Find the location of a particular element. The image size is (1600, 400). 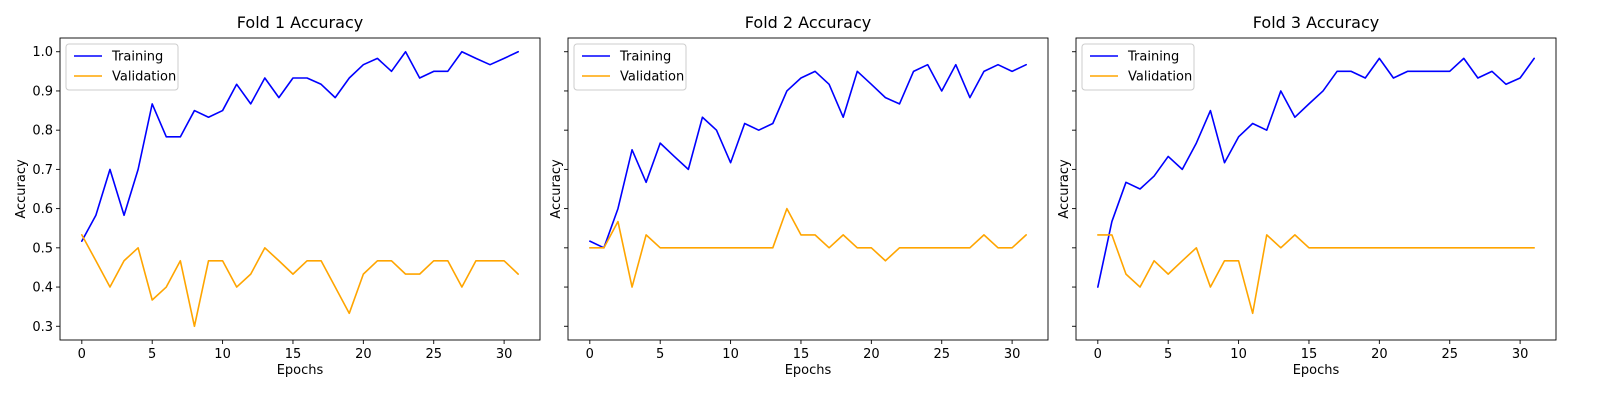

chart-title: Fold 1 Accuracy is located at coordinates (300, 22).